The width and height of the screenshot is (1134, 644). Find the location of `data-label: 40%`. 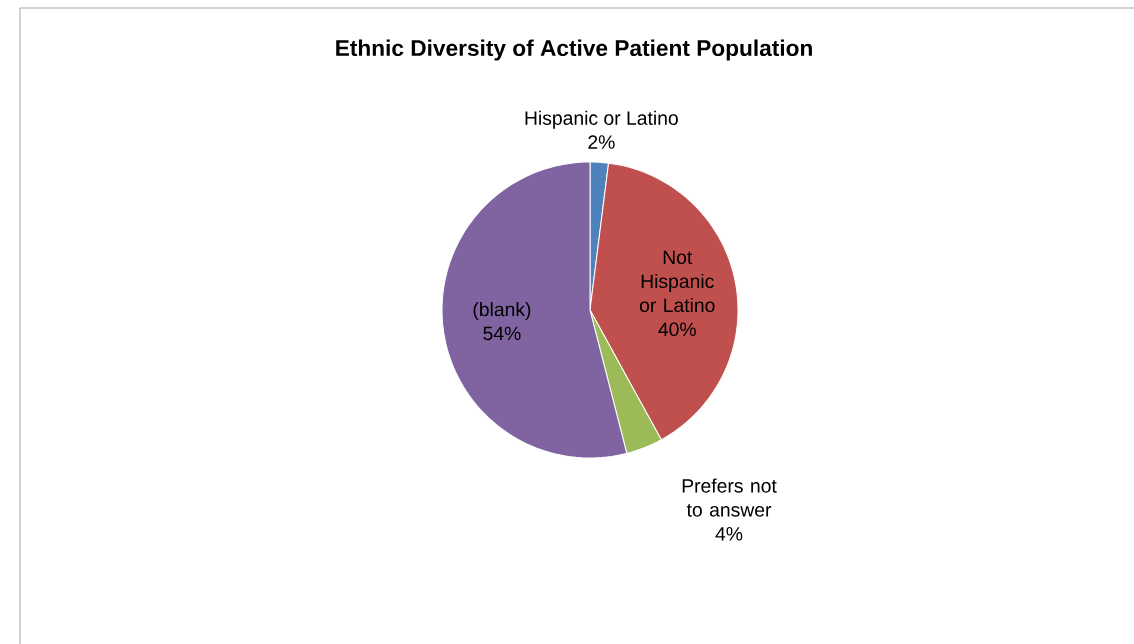

data-label: 40% is located at coordinates (677, 329).